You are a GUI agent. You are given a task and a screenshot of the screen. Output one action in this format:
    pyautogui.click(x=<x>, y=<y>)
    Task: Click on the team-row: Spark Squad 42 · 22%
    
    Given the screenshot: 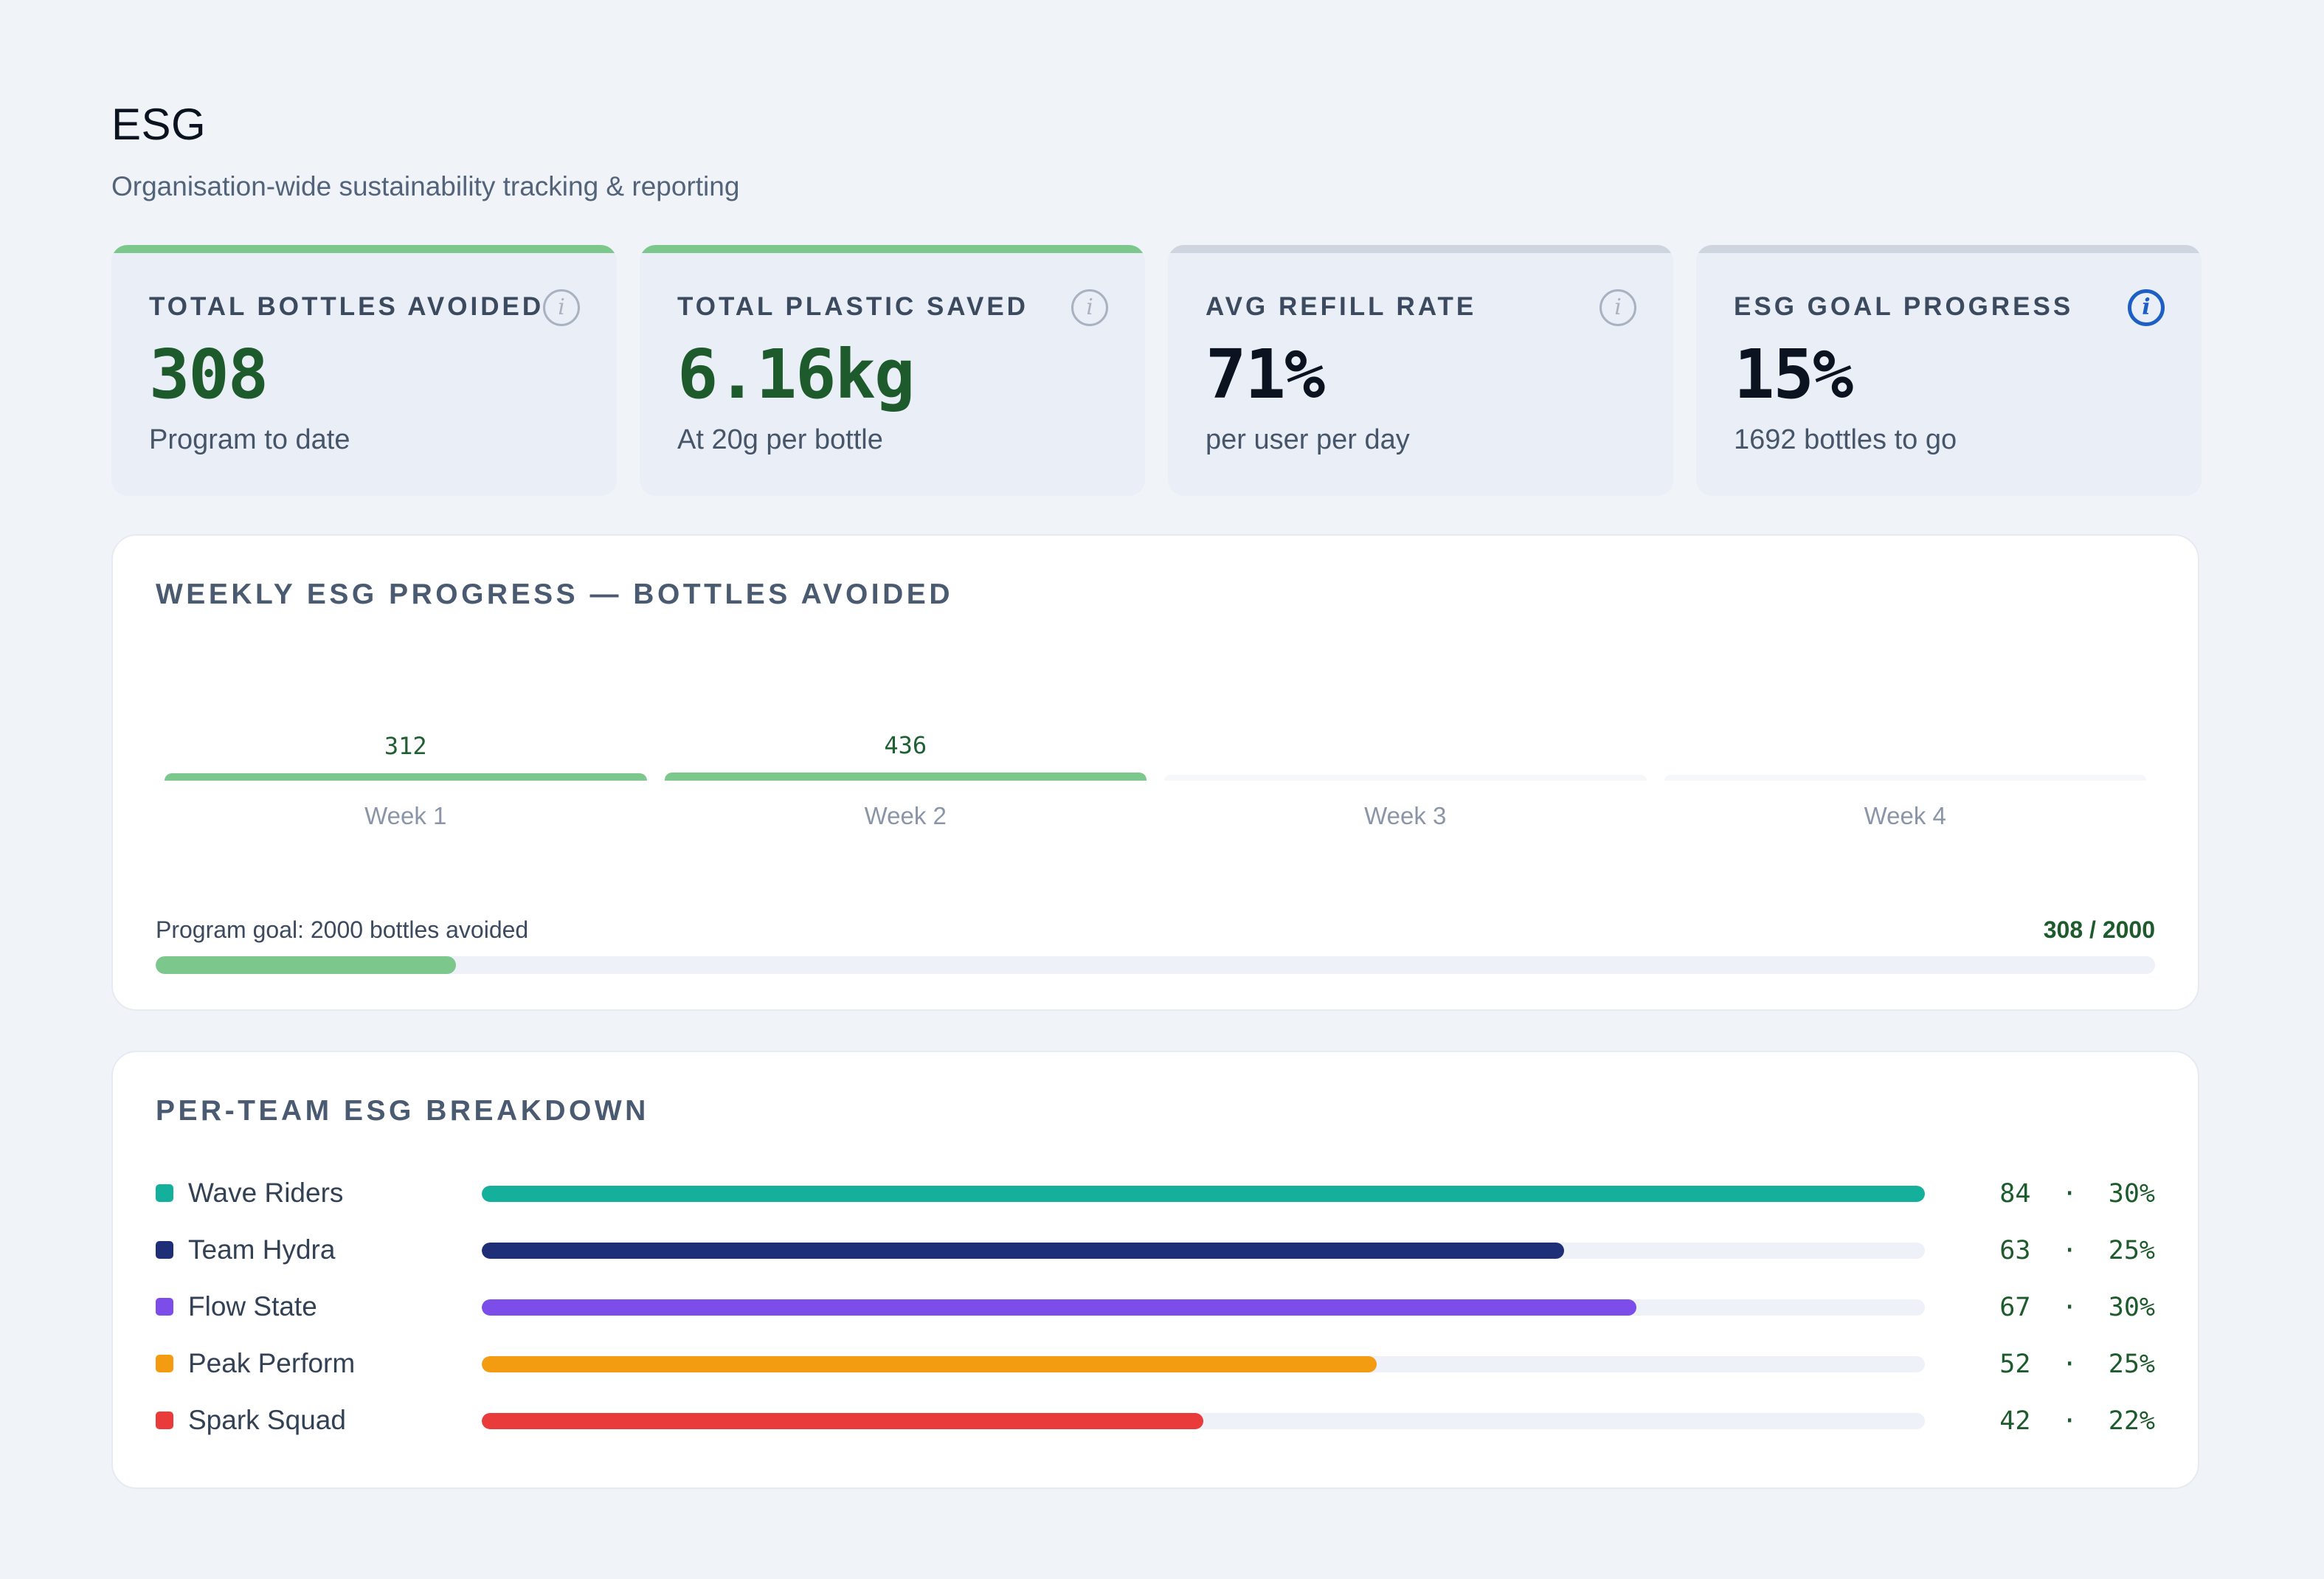 What is the action you would take?
    pyautogui.click(x=1155, y=1421)
    